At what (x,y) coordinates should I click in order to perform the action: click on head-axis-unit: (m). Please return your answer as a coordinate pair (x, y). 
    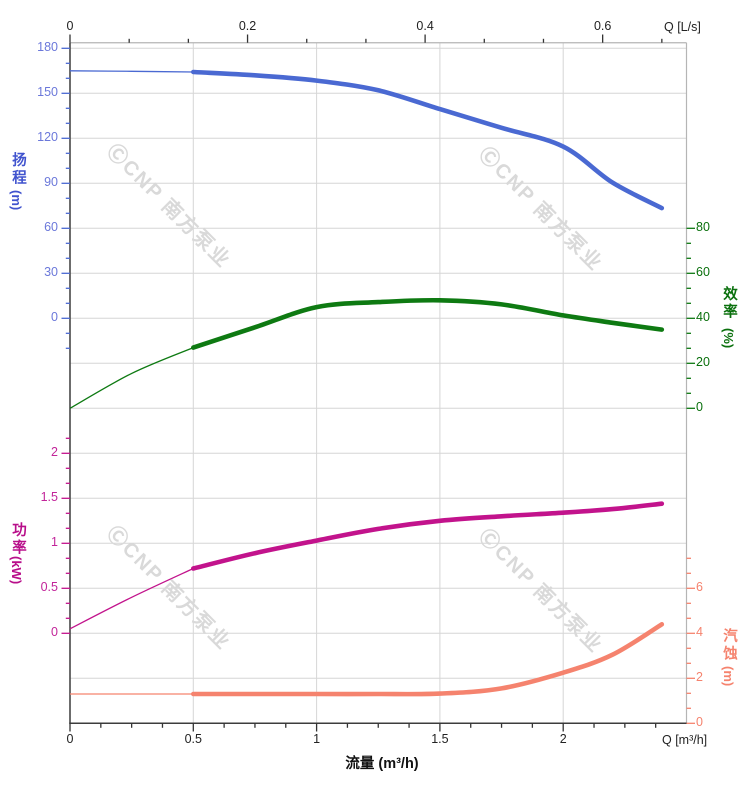
    Looking at the image, I should click on (16, 200).